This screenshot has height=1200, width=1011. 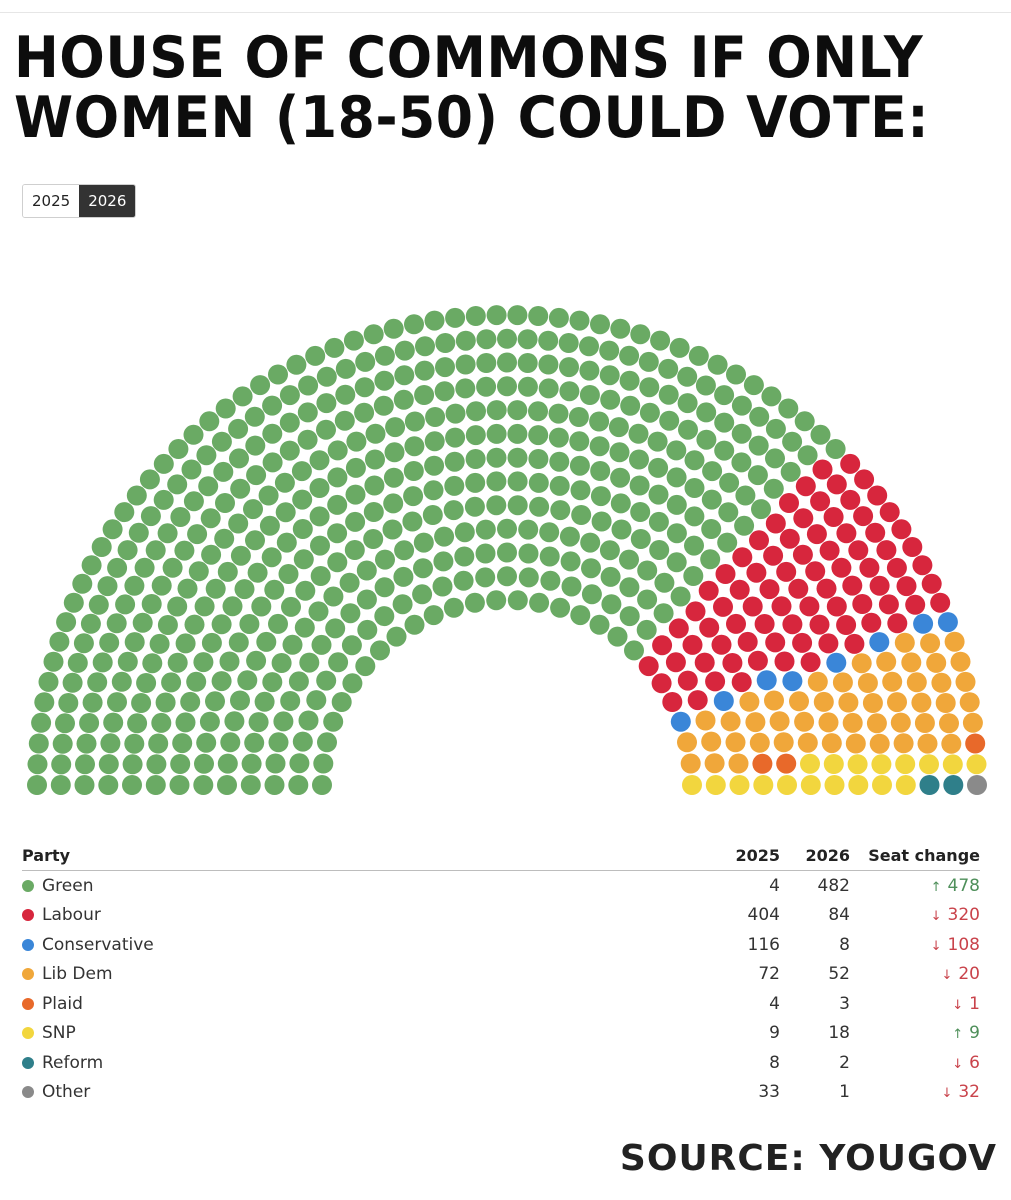 What do you see at coordinates (28, 915) in the screenshot?
I see `party-color-dot` at bounding box center [28, 915].